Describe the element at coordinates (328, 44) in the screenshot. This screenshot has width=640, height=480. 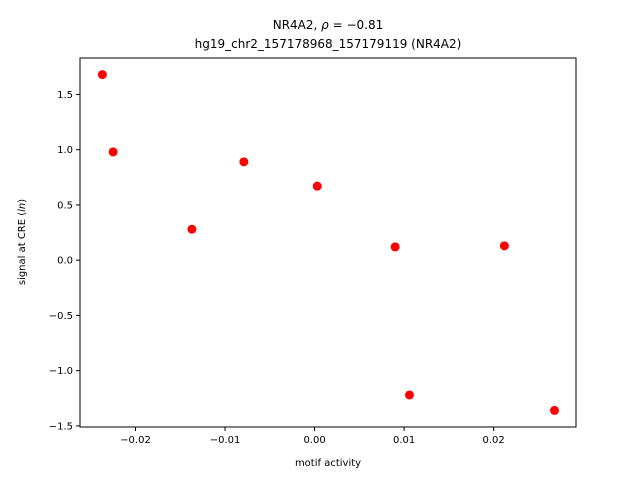
I see `chart-title-line2: hg19_chr2_157178968_157179119 (NR4A2)` at that location.